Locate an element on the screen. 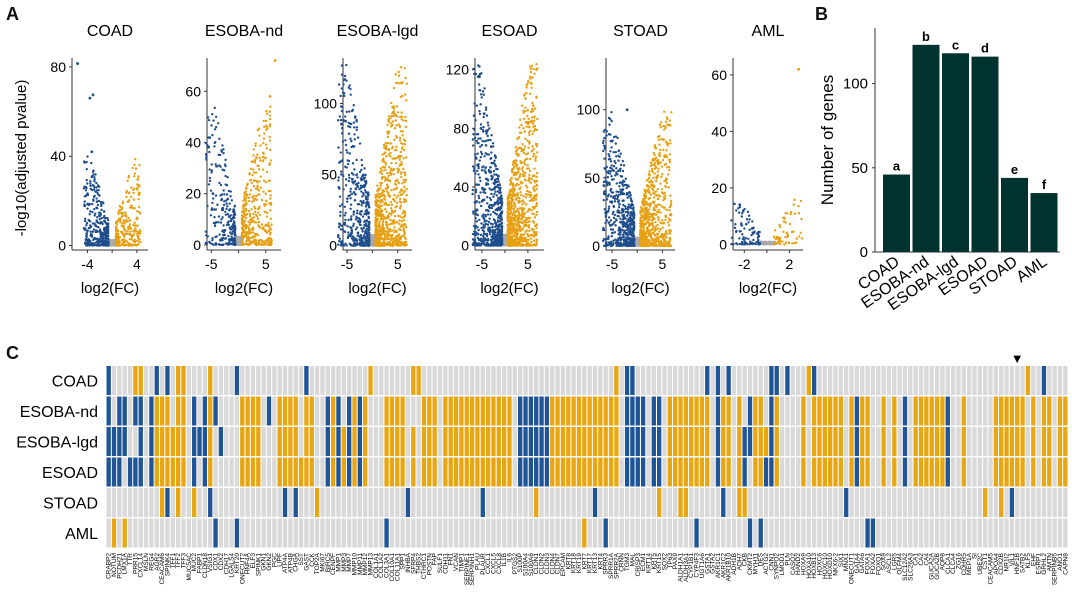 Image resolution: width=1072 pixels, height=602 pixels. panel-label-c: C is located at coordinates (12, 353).